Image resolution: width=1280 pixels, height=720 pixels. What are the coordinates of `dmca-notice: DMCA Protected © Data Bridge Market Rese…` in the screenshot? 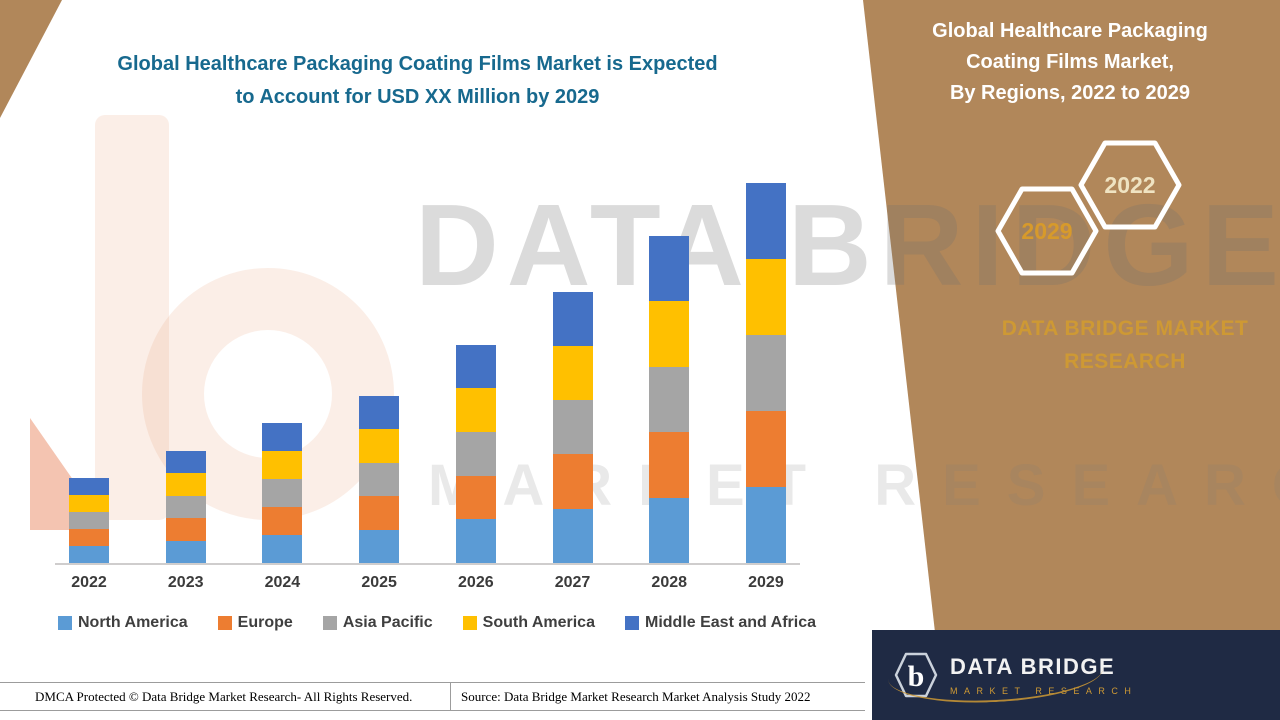 It's located at (224, 696).